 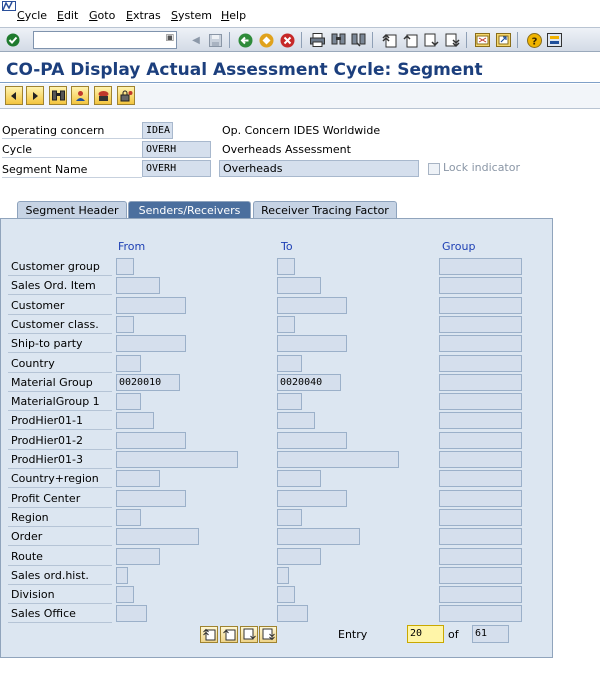 What do you see at coordinates (157, 130) in the screenshot?
I see `operating-concern-field: IDEA` at bounding box center [157, 130].